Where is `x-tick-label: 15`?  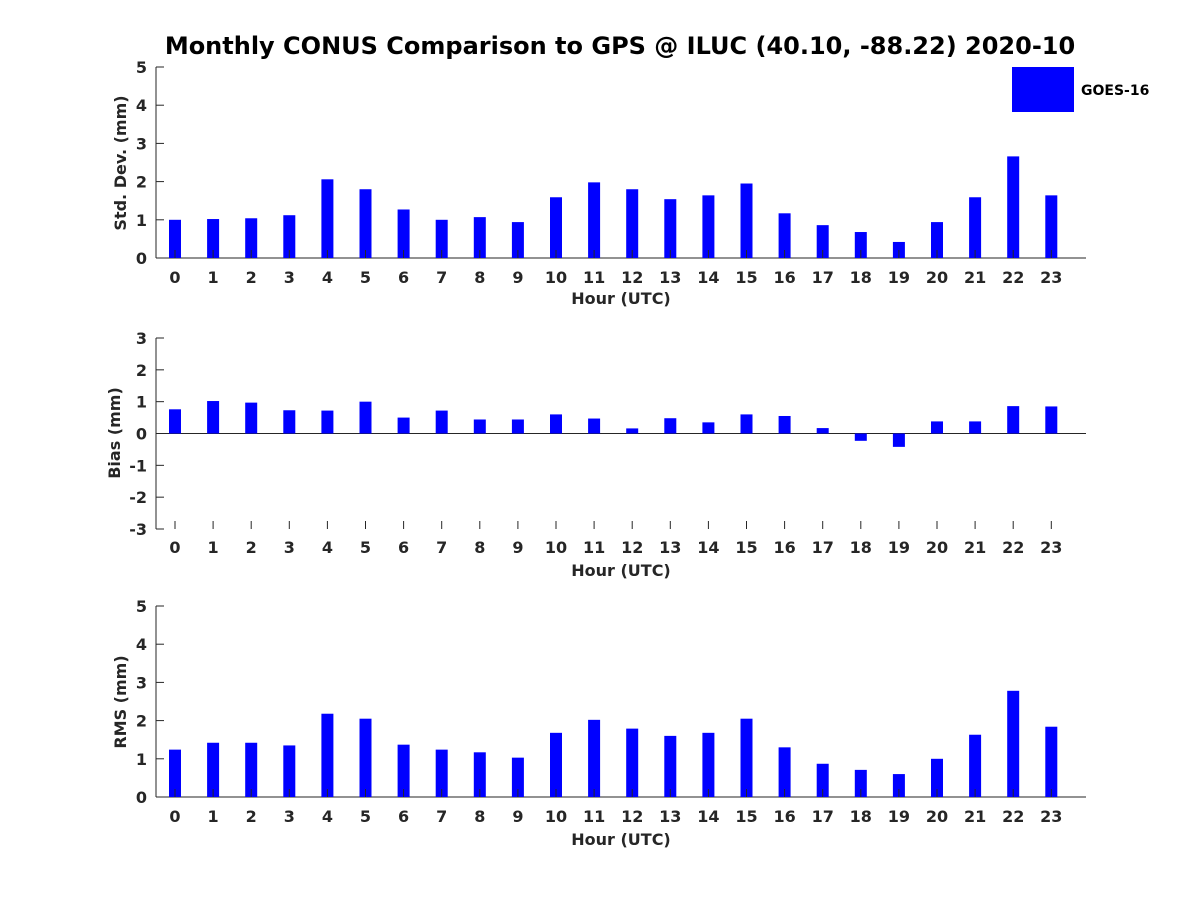 x-tick-label: 15 is located at coordinates (746, 547).